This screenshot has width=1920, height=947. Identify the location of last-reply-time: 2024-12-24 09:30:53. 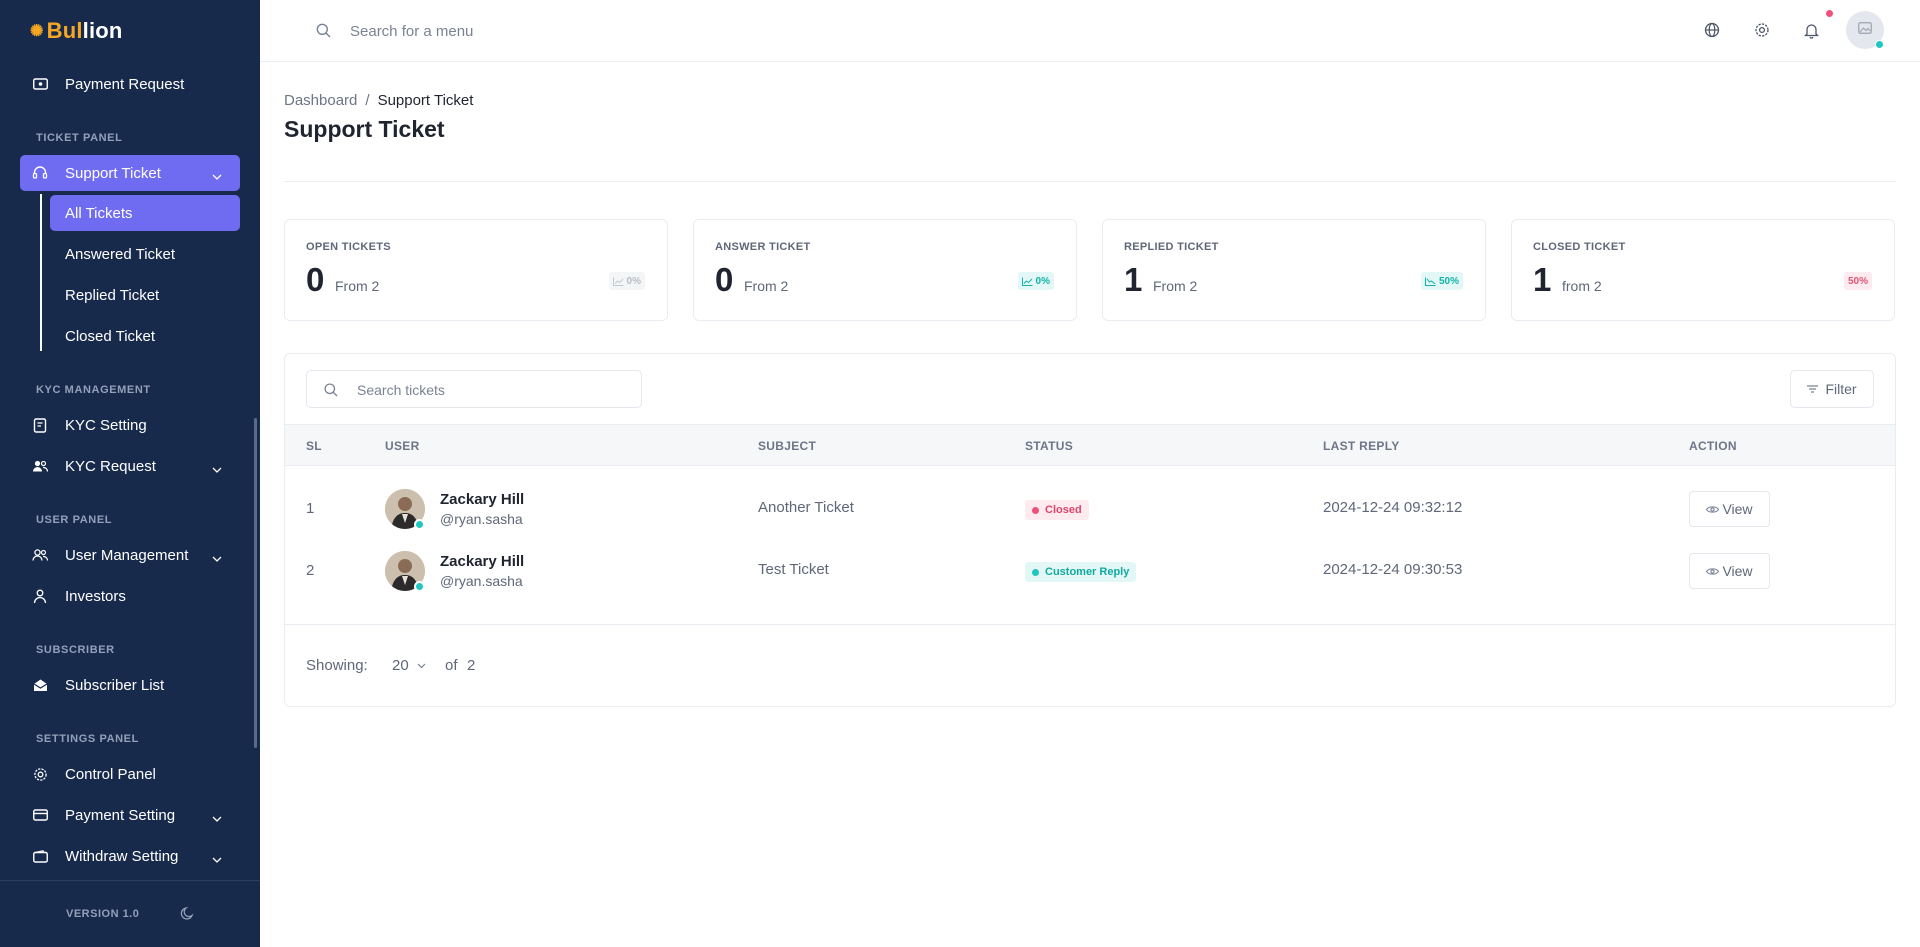
(1393, 569).